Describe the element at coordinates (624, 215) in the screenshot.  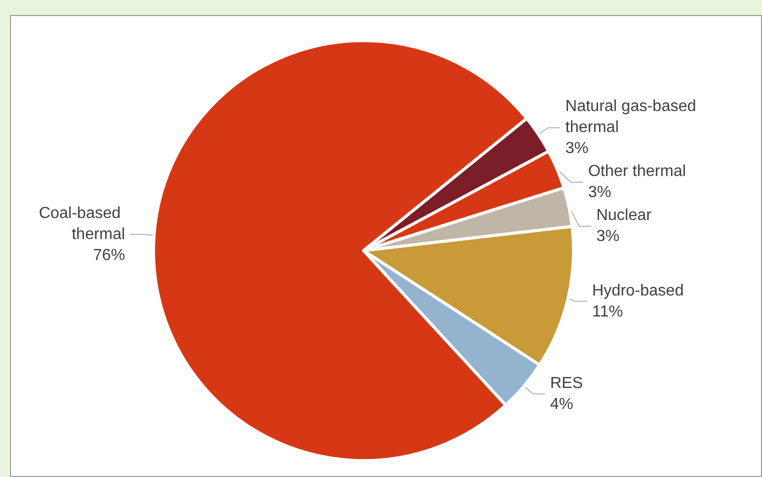
I see `slice-label: Nuclear` at that location.